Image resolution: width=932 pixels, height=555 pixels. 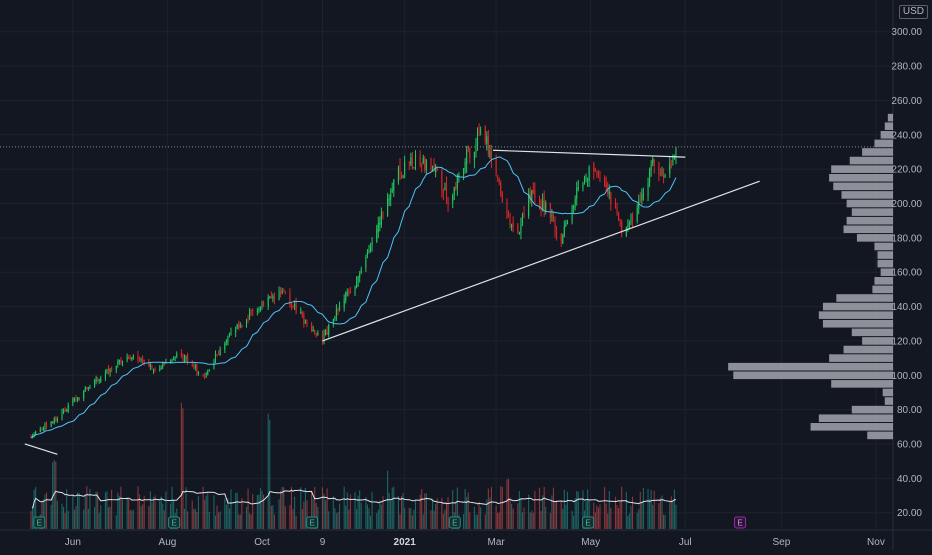 What do you see at coordinates (173, 523) in the screenshot?
I see `earnings-marker-label: E` at bounding box center [173, 523].